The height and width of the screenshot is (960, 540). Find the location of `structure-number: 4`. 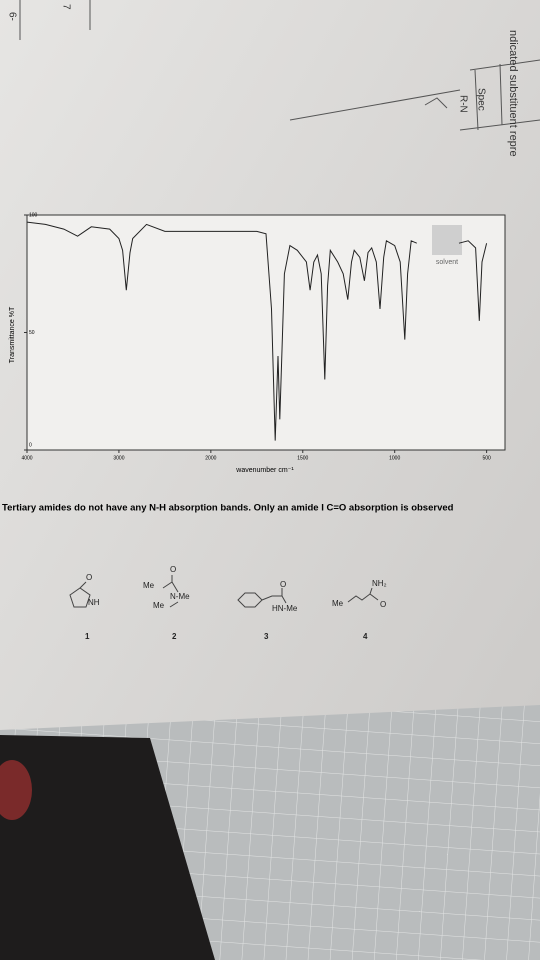

structure-number: 4 is located at coordinates (365, 636).